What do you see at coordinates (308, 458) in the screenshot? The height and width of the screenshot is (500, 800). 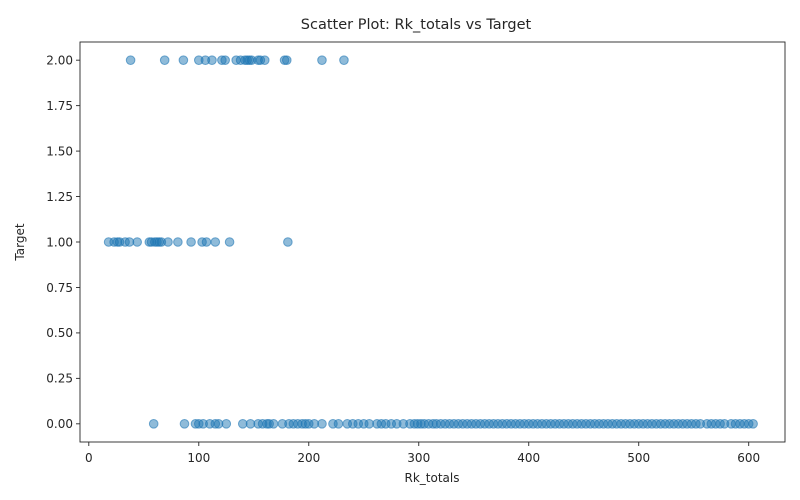 I see `x-tick-label: 200` at bounding box center [308, 458].